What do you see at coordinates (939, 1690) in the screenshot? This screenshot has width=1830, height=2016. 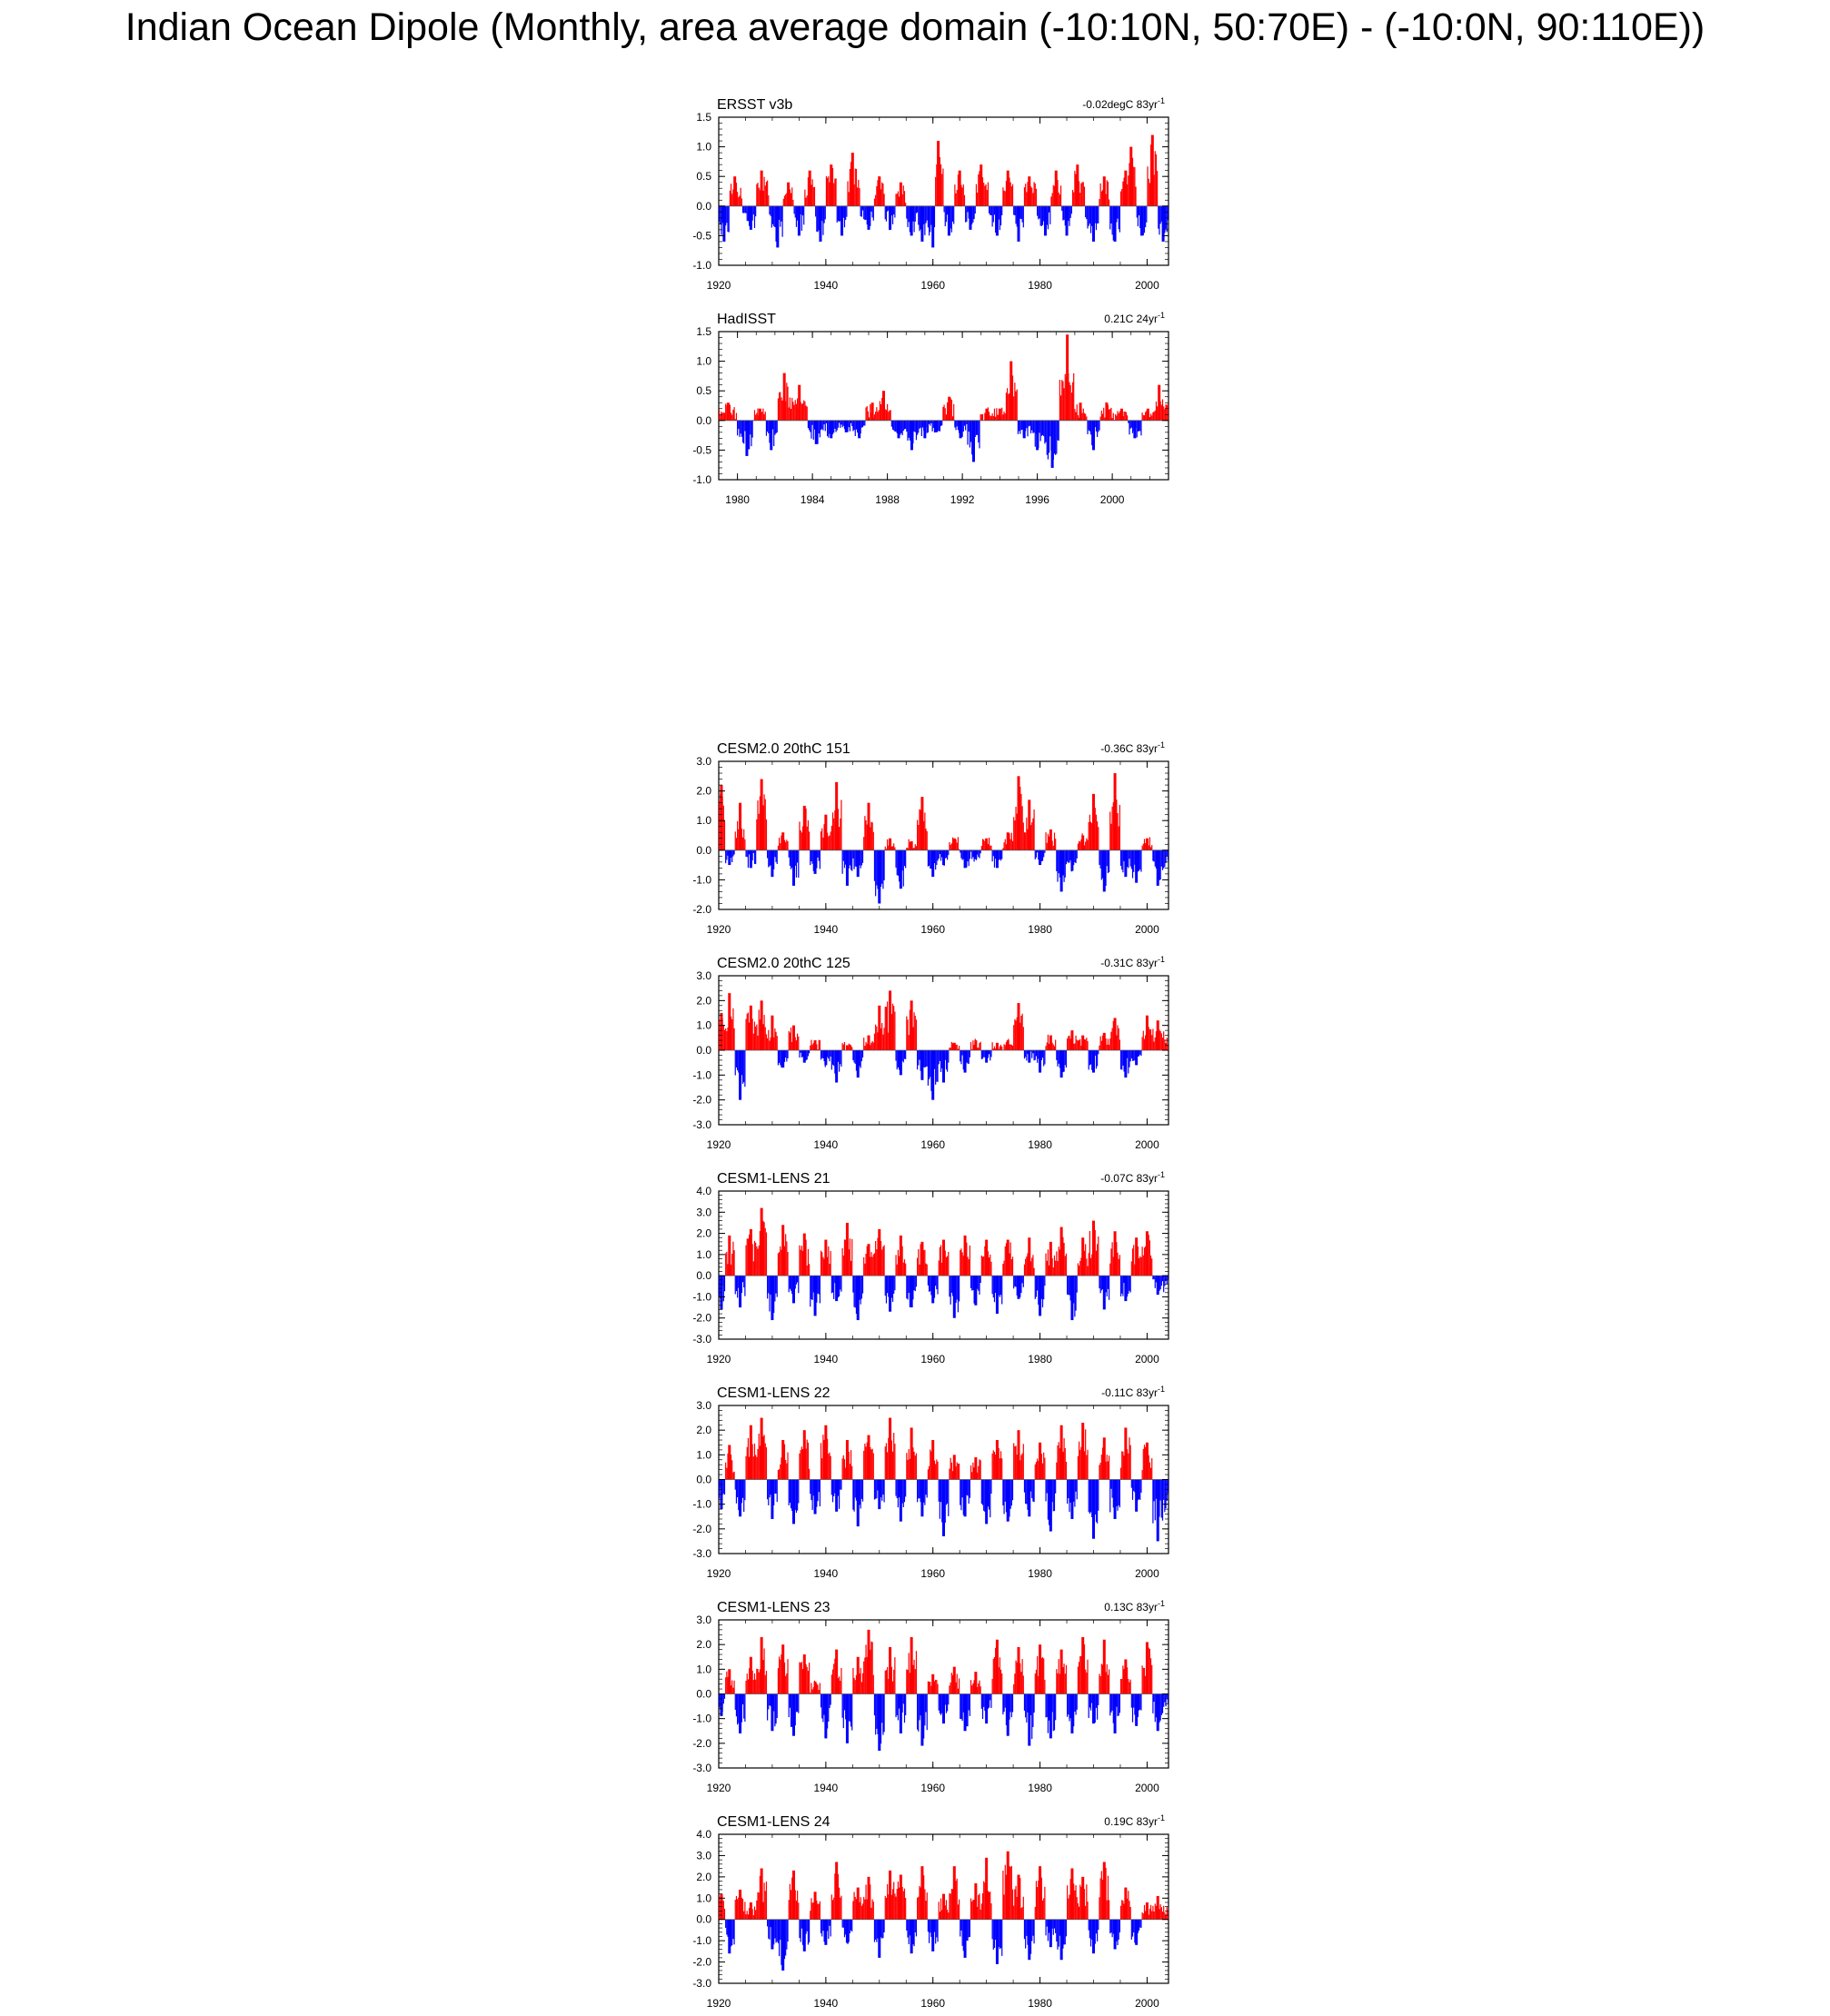 I see `data-bars` at bounding box center [939, 1690].